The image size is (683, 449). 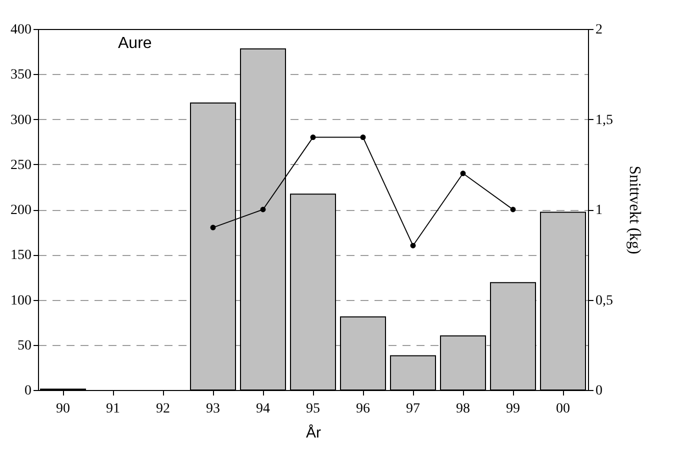 I want to click on y2-tick-label: 0, so click(x=599, y=391).